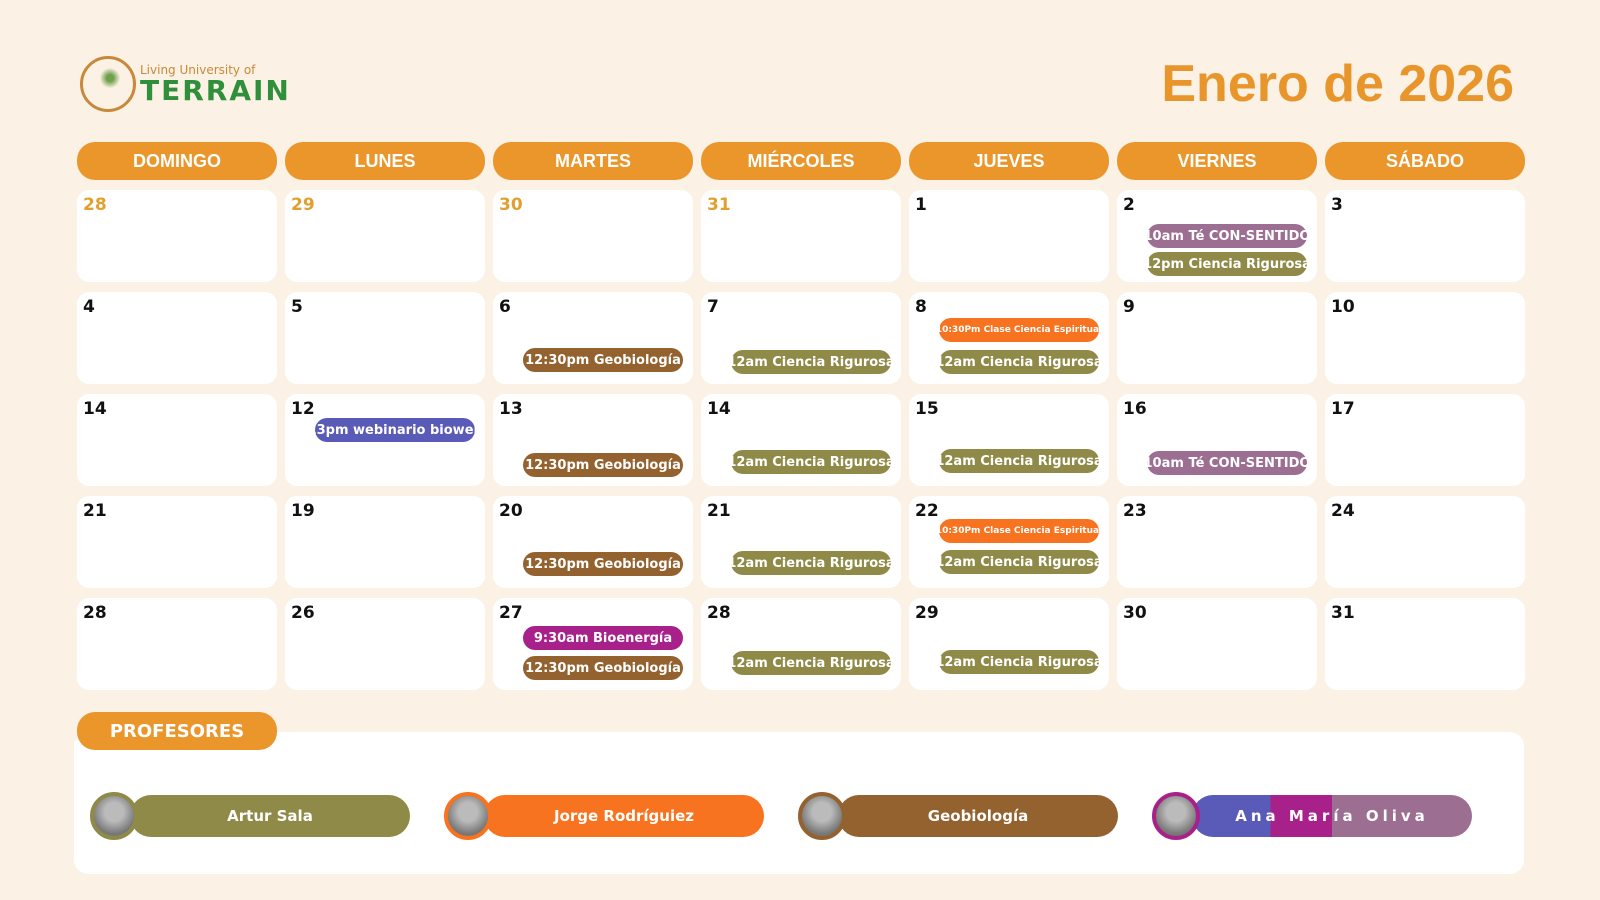  Describe the element at coordinates (1009, 644) in the screenshot. I see `day-cell: 29 12am Ciencia Rigurosa` at that location.